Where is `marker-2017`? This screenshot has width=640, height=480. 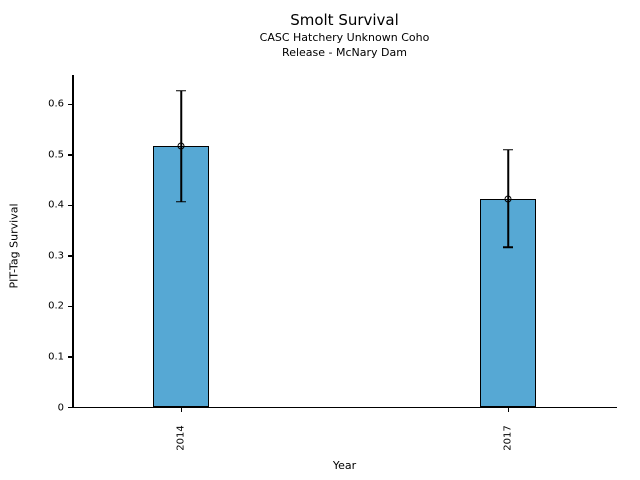
marker-2017 is located at coordinates (508, 199).